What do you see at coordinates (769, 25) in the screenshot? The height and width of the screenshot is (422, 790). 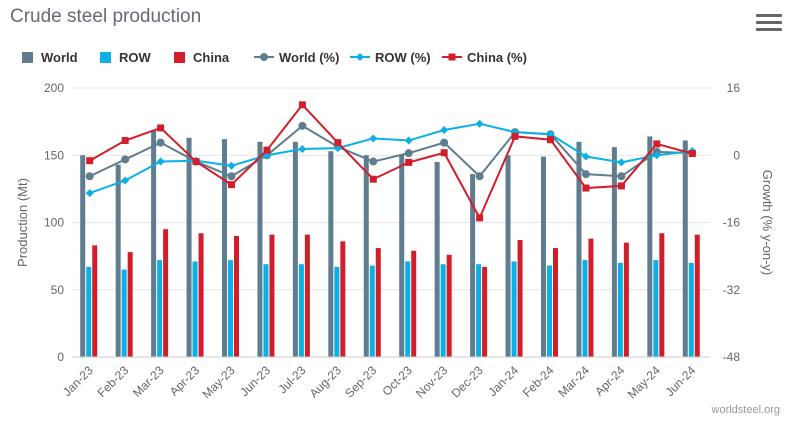 I see `hamburger-menu-icon` at bounding box center [769, 25].